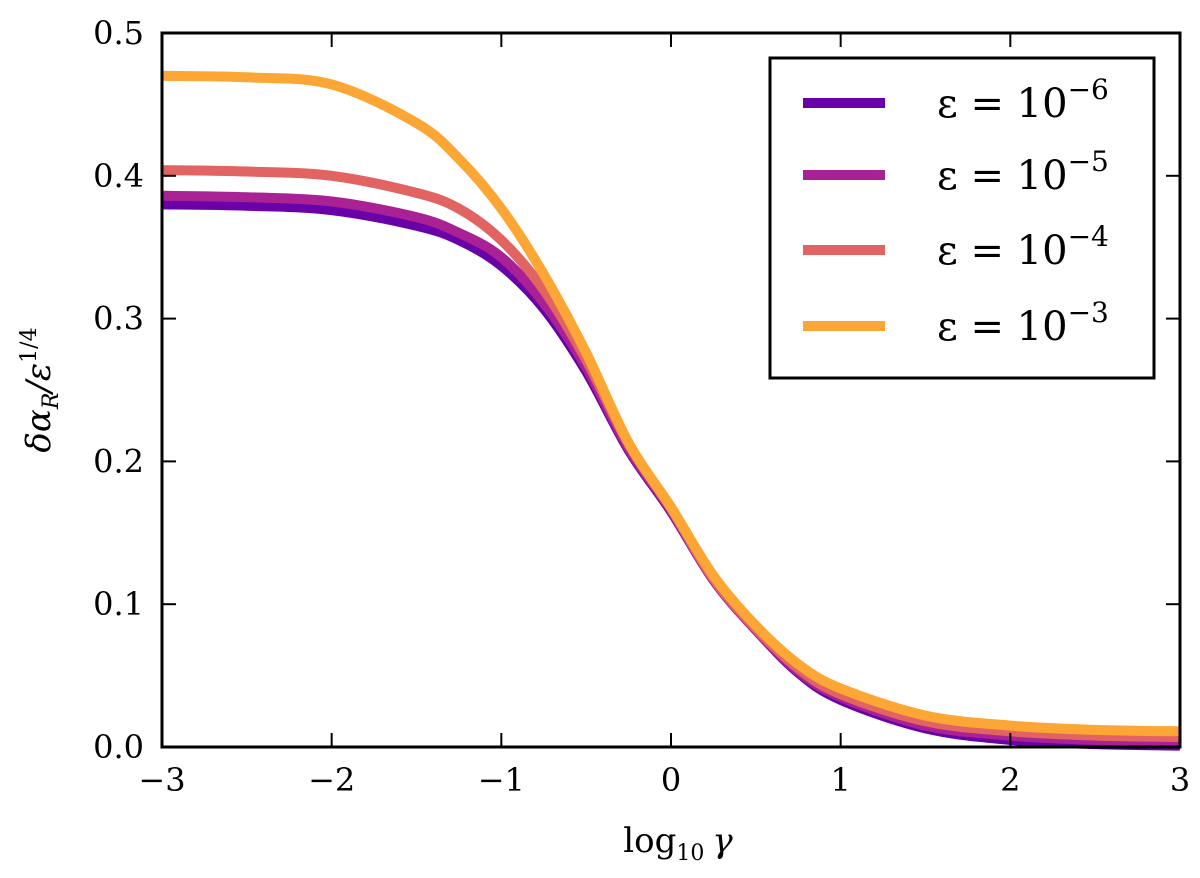 The height and width of the screenshot is (878, 1200). What do you see at coordinates (1180, 780) in the screenshot?
I see `x-tick-label: 3` at bounding box center [1180, 780].